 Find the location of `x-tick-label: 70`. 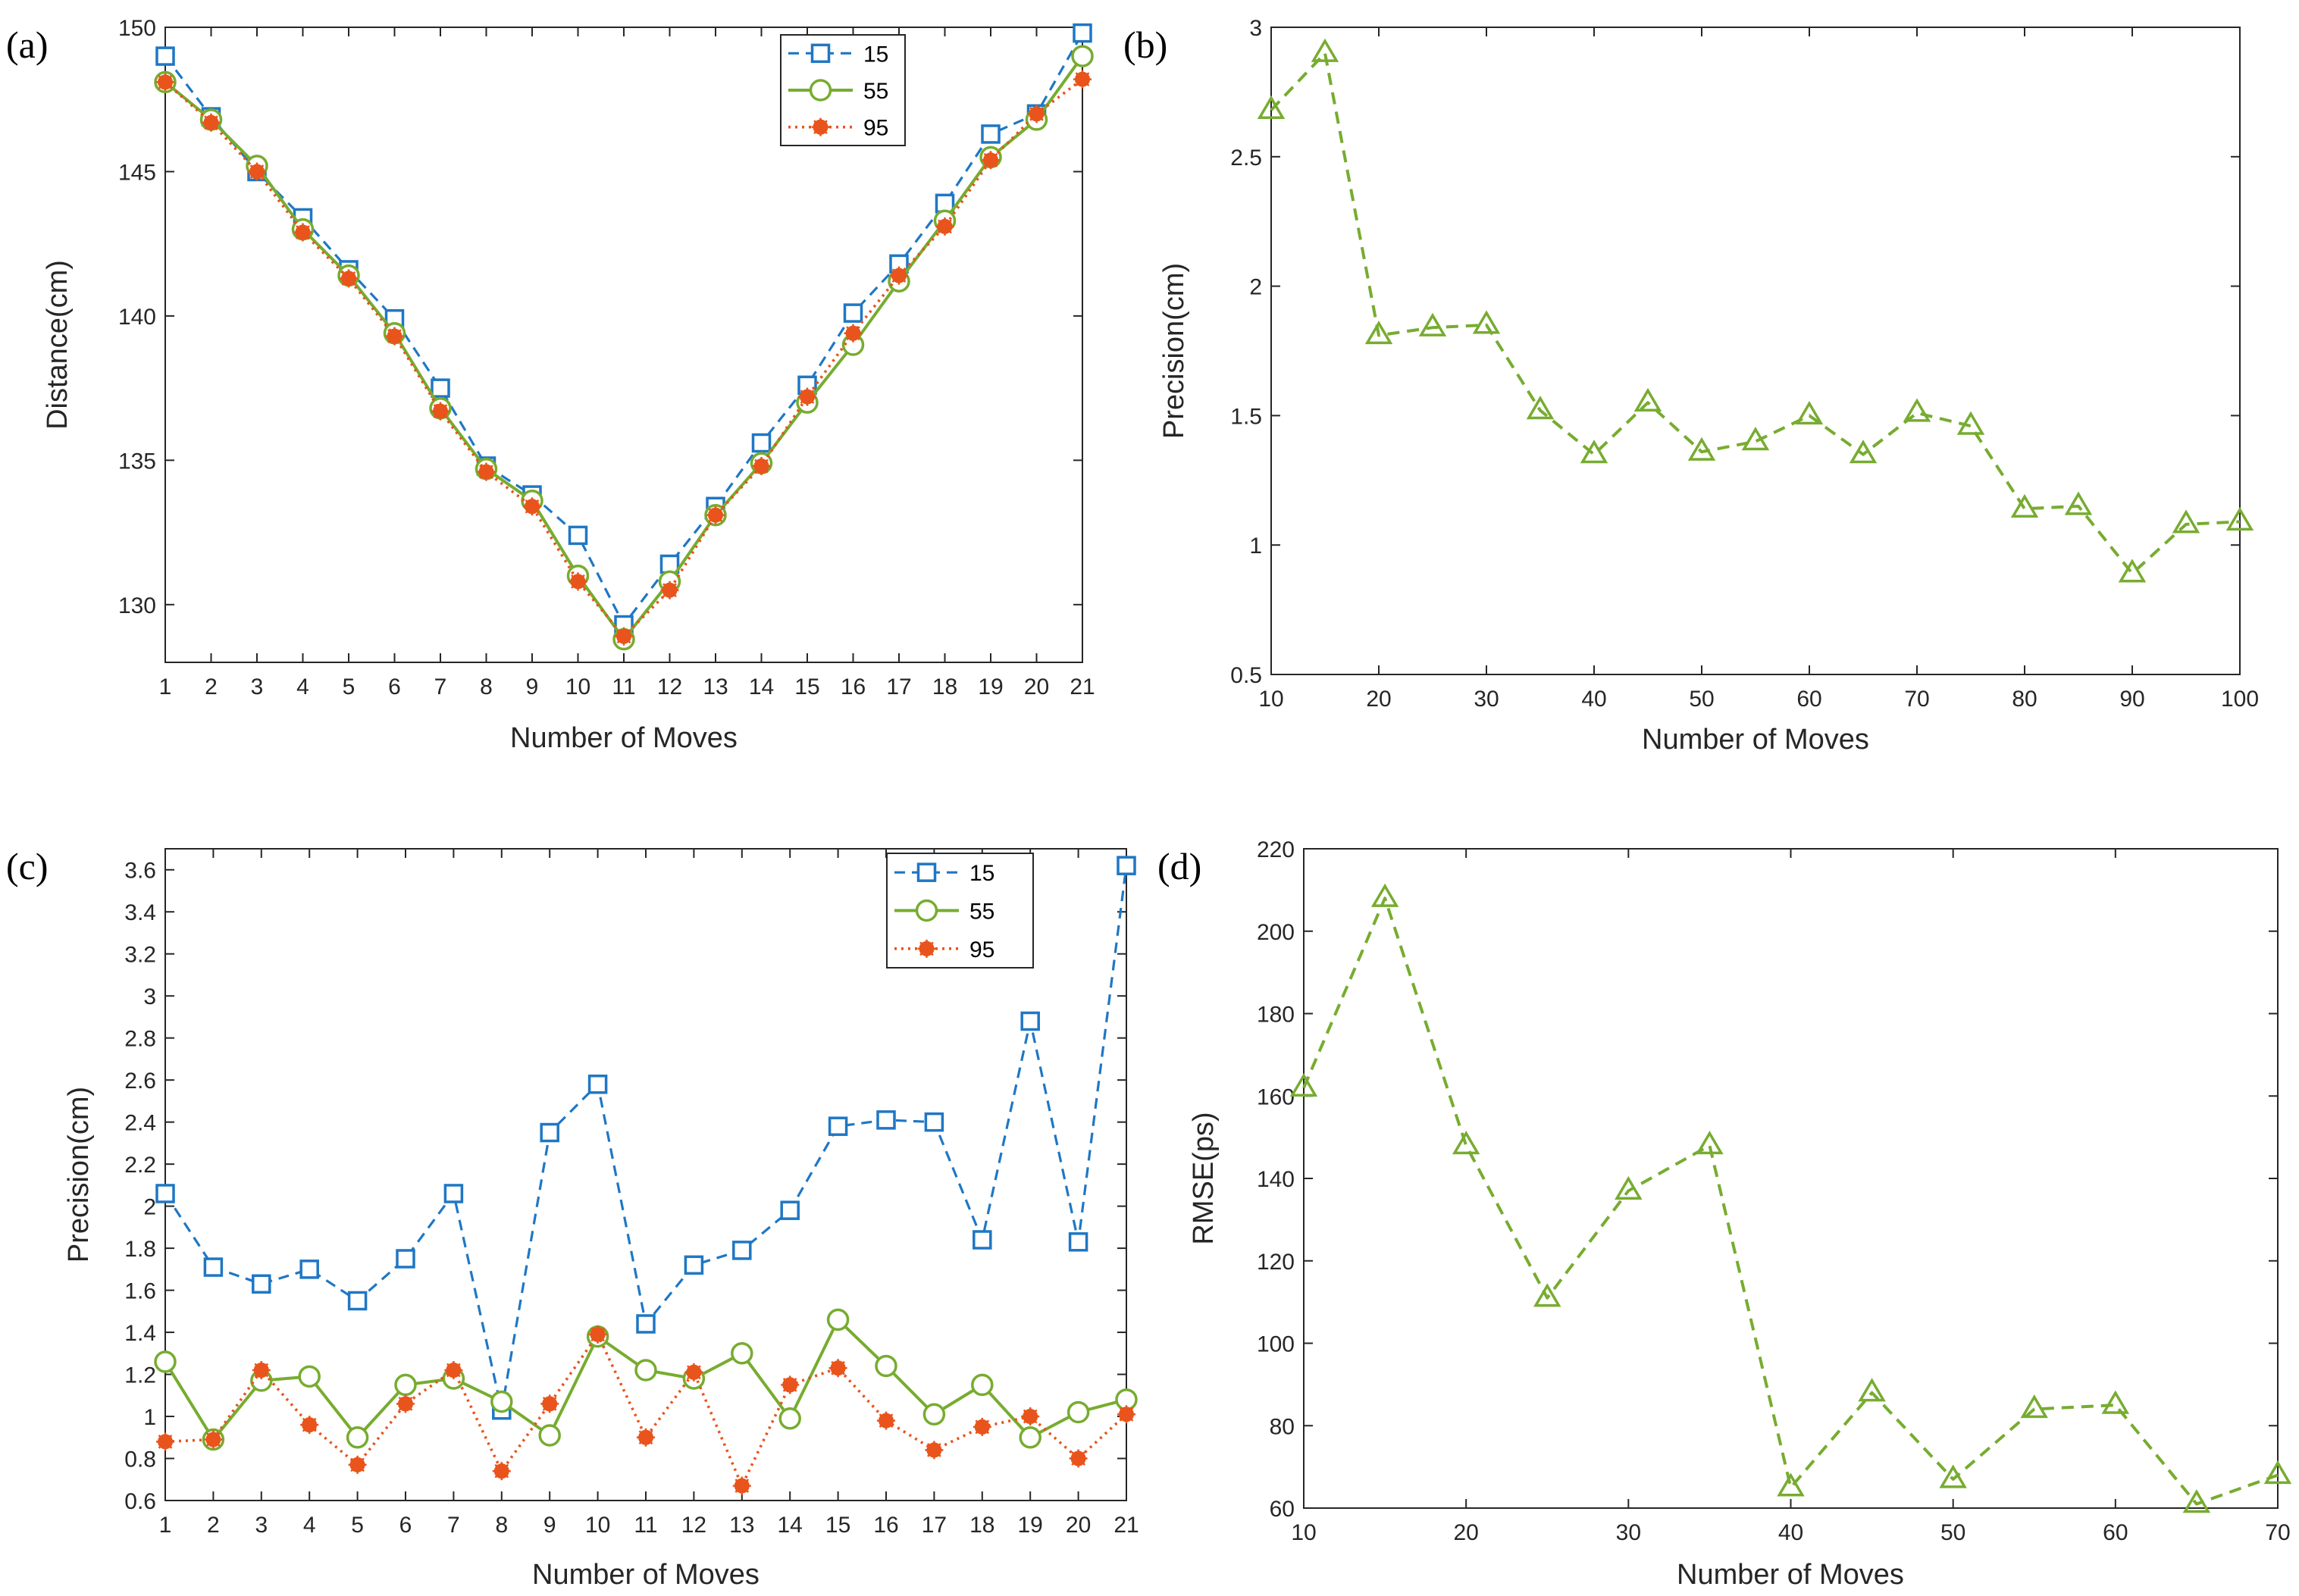

x-tick-label: 70 is located at coordinates (1916, 699).